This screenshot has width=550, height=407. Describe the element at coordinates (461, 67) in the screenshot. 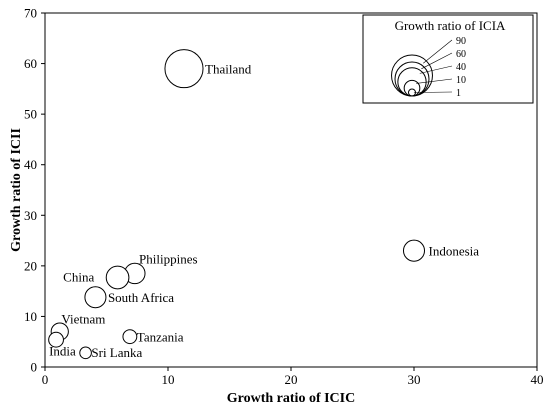

I see `legend-size-label: 40` at that location.